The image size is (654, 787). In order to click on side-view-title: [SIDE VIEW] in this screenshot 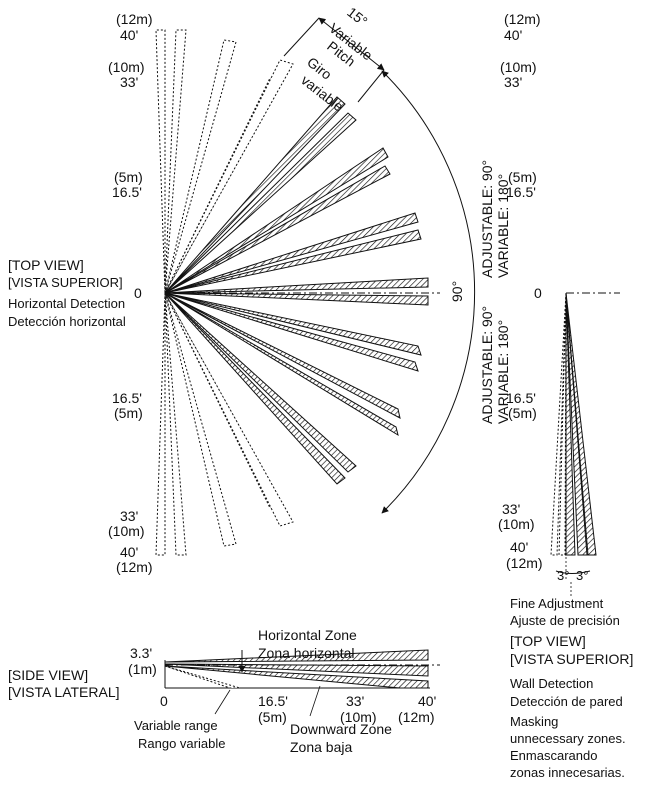, I will do `click(48, 675)`.